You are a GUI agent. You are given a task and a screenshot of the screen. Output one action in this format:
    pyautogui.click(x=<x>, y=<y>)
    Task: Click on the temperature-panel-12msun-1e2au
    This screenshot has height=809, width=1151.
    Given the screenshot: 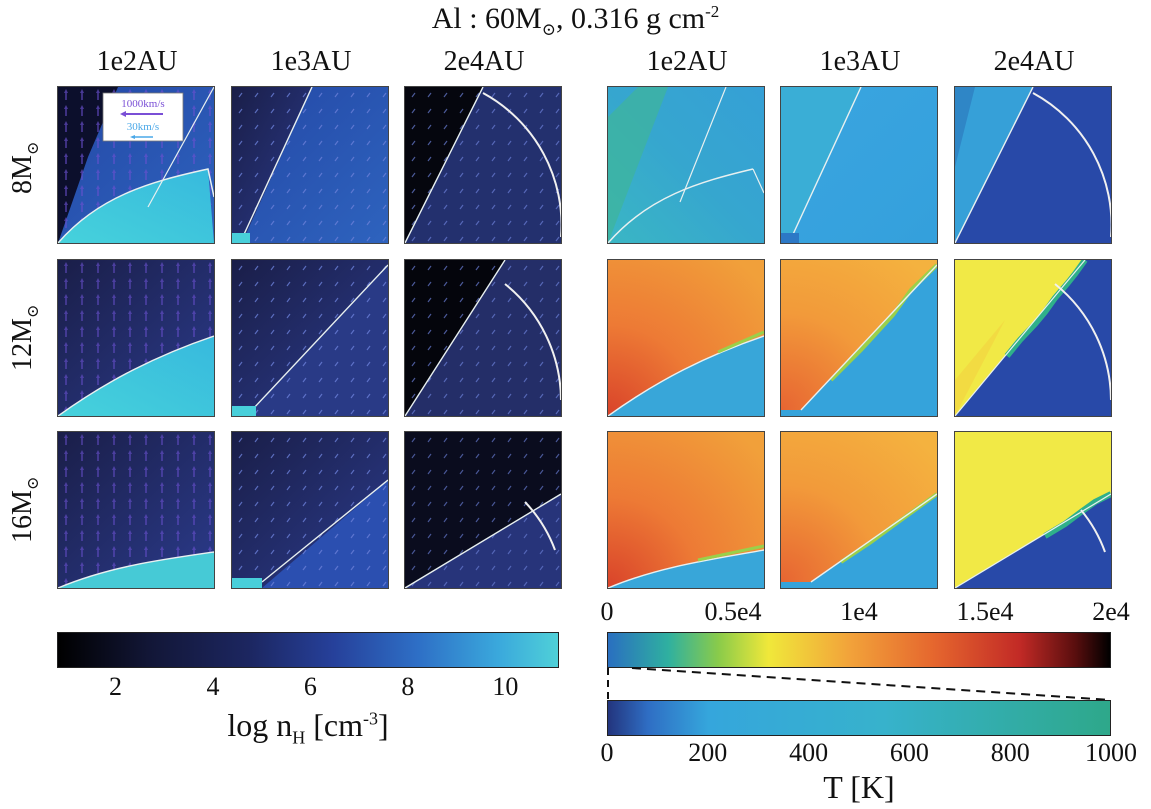 What is the action you would take?
    pyautogui.click(x=686, y=338)
    